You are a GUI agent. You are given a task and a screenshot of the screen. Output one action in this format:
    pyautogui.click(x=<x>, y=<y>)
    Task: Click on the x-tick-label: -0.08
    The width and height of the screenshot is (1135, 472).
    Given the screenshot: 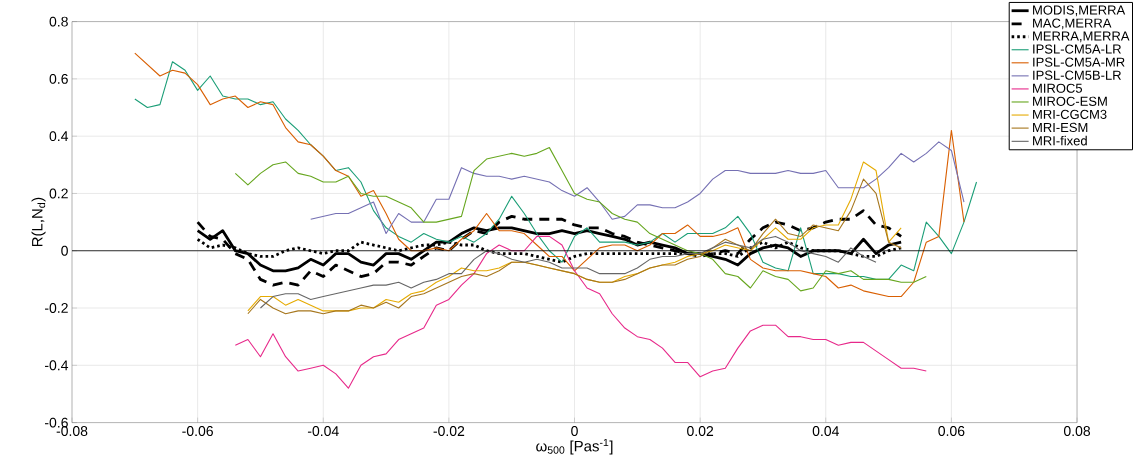 What is the action you would take?
    pyautogui.click(x=72, y=431)
    